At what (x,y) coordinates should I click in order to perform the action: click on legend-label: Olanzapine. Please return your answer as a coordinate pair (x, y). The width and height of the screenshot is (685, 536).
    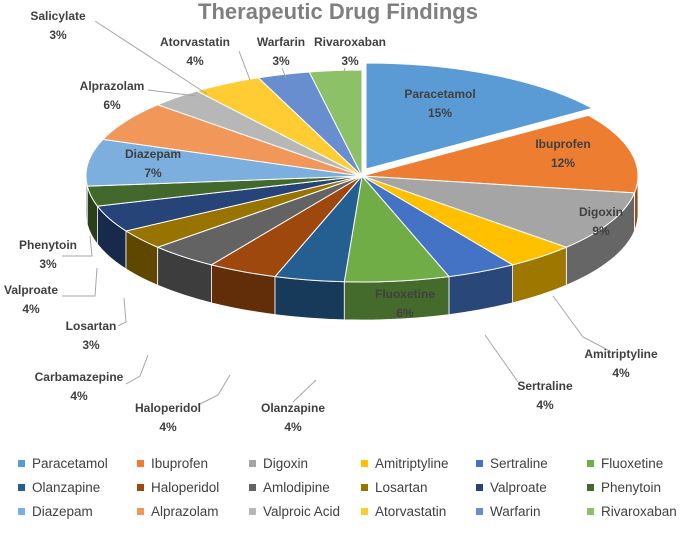
    Looking at the image, I should click on (66, 487).